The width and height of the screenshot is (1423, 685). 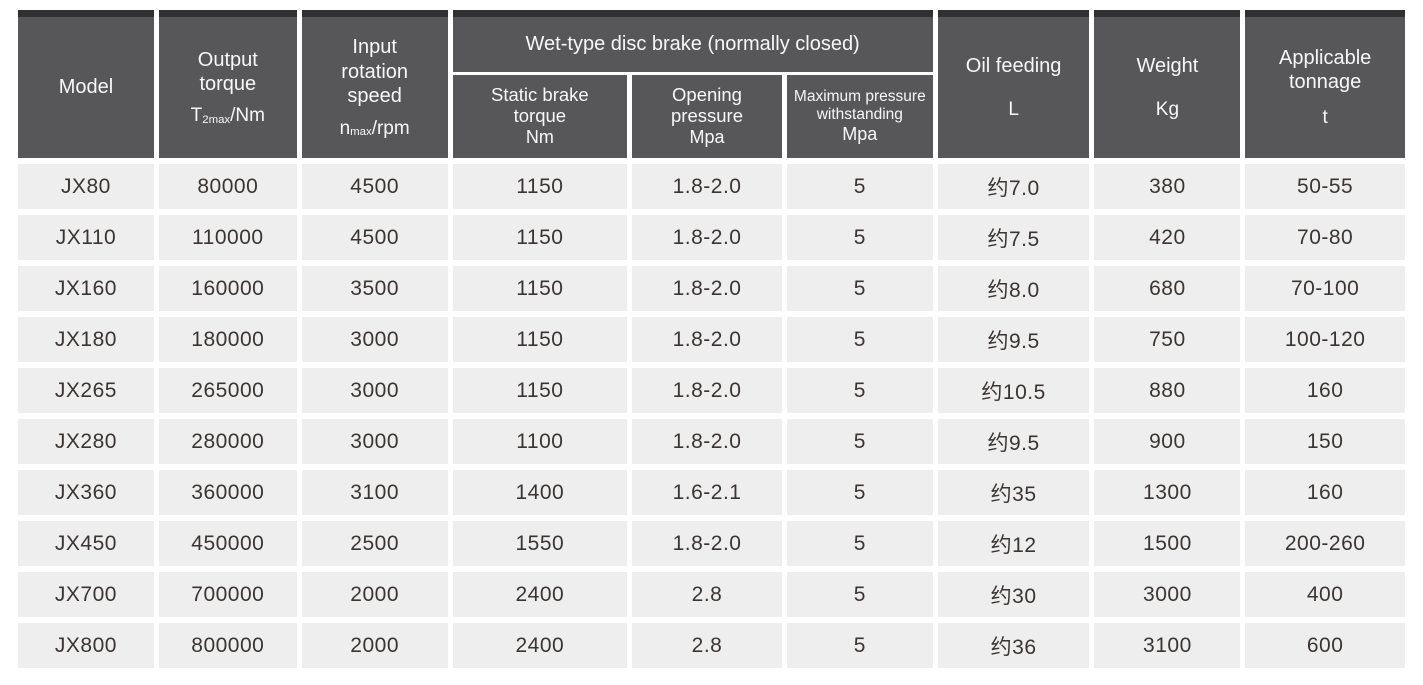 What do you see at coordinates (1167, 237) in the screenshot?
I see `cell-weight: 420` at bounding box center [1167, 237].